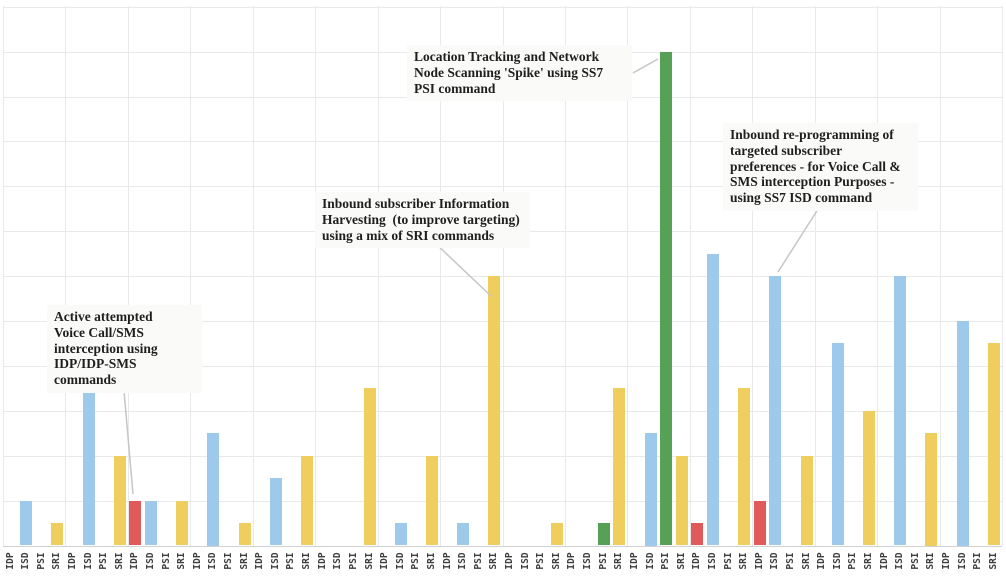  What do you see at coordinates (88, 467) in the screenshot?
I see `bar-isd-g2` at bounding box center [88, 467].